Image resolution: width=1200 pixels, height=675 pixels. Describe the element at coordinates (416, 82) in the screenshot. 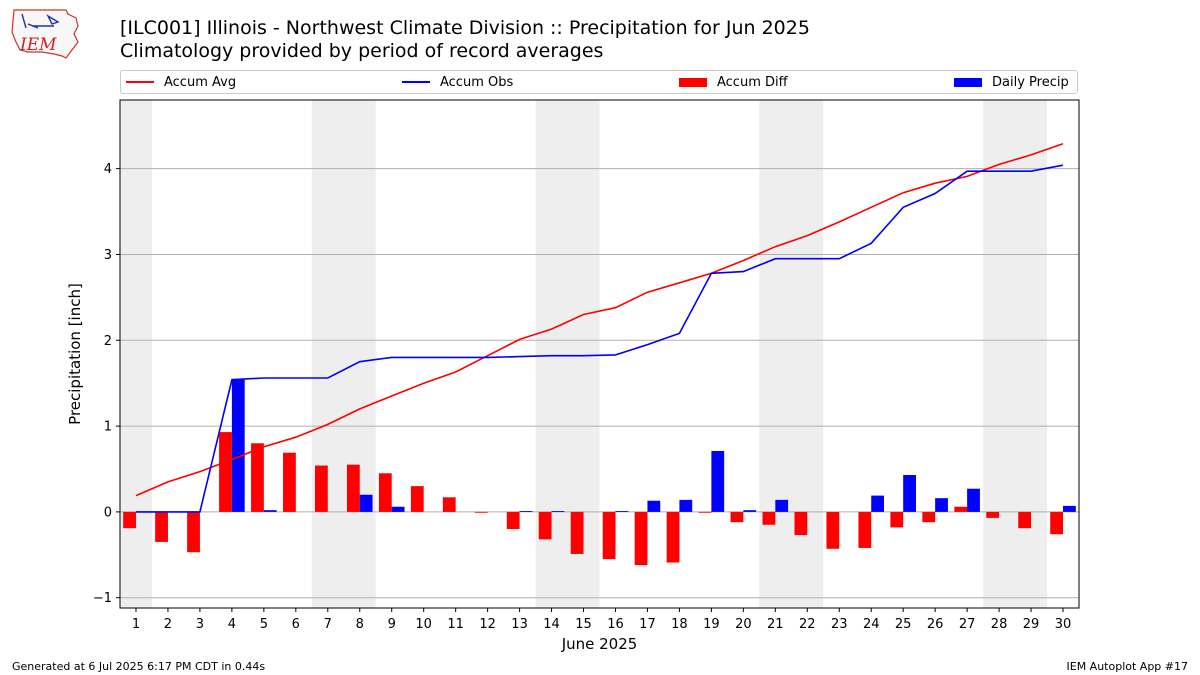

I see `legend-swatch-accum-obs` at that location.